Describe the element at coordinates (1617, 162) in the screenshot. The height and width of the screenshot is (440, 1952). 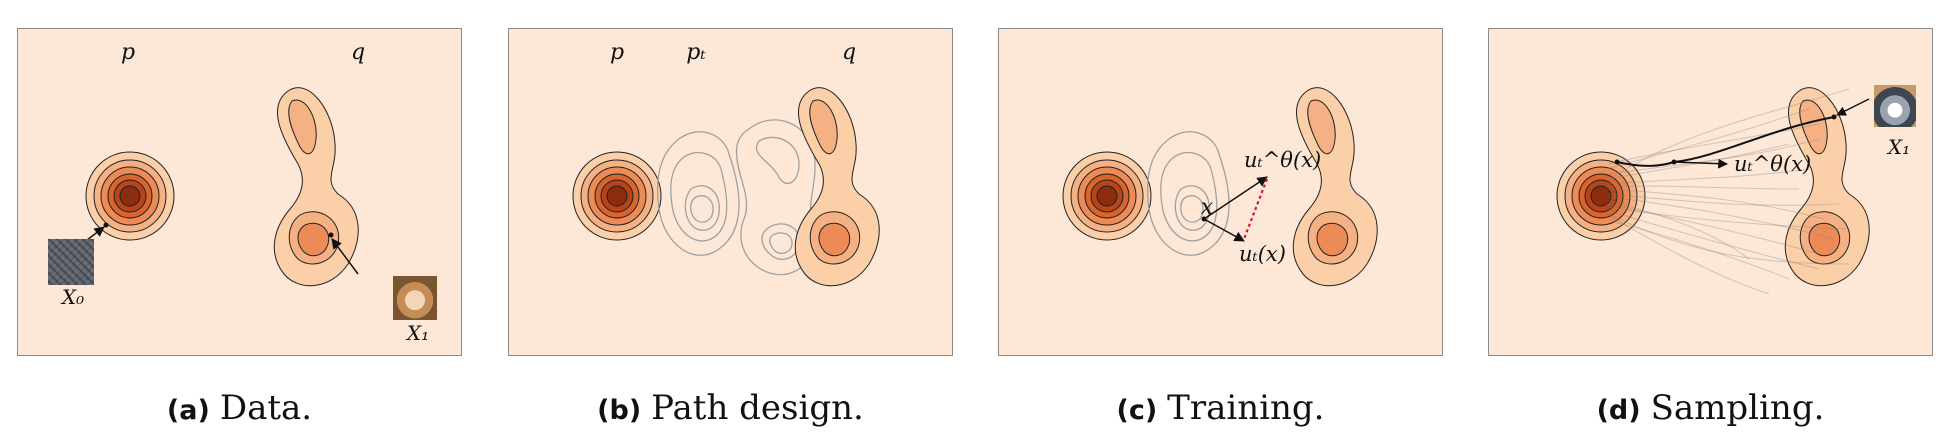
I see `trajectory-start-point` at that location.